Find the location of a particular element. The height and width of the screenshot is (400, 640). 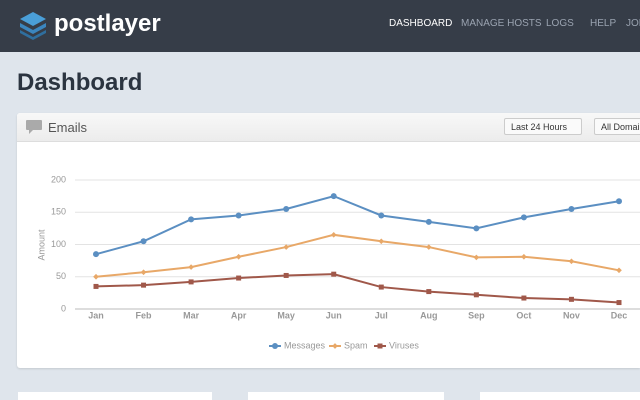

x-tick-label: May is located at coordinates (286, 315).